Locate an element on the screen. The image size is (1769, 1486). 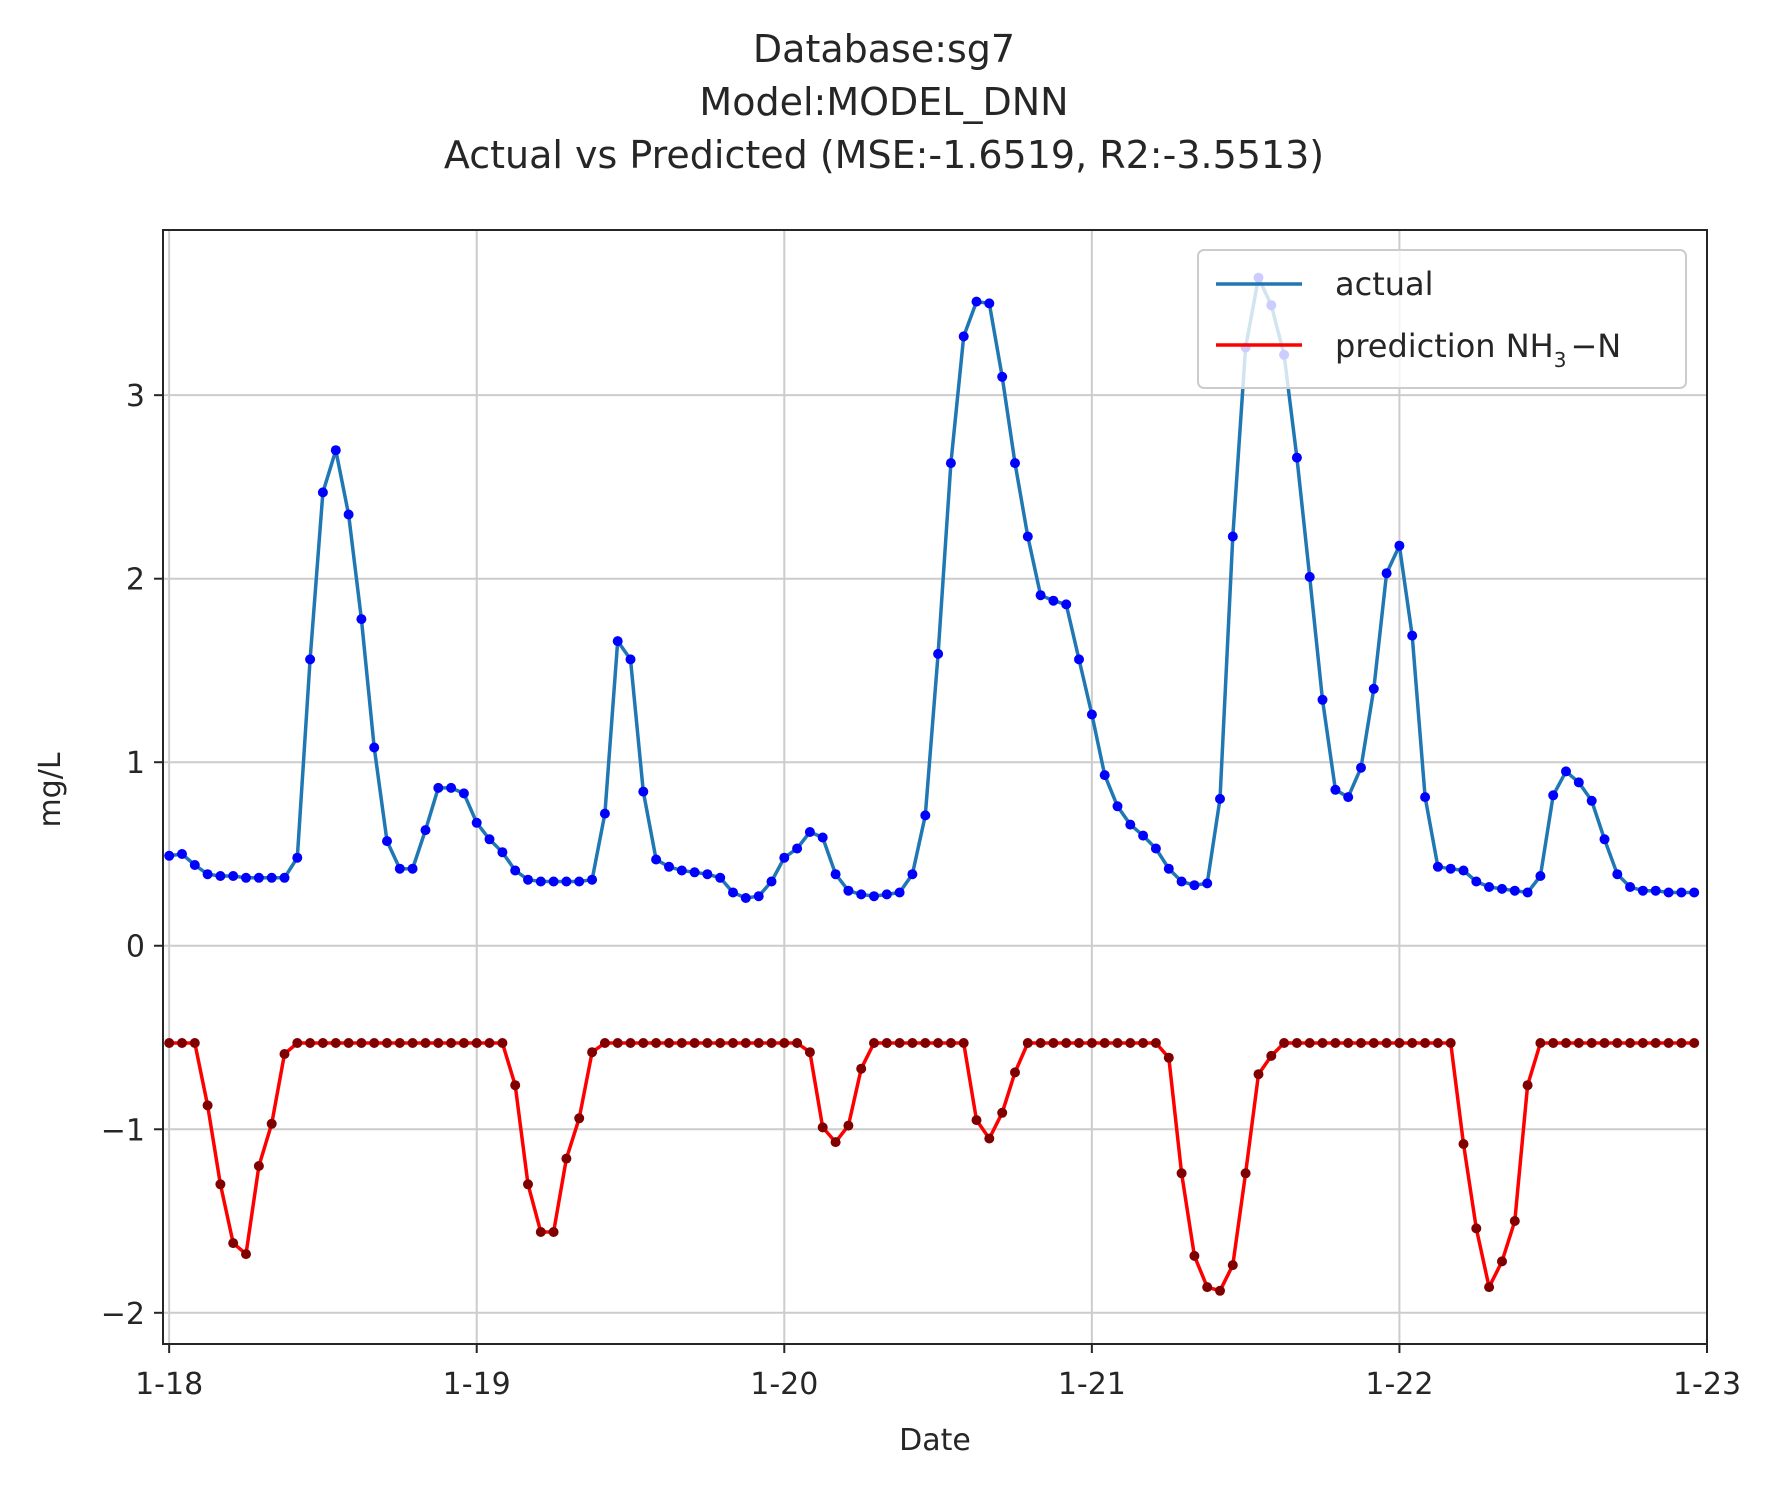
x-axis-label: Date is located at coordinates (935, 1440).